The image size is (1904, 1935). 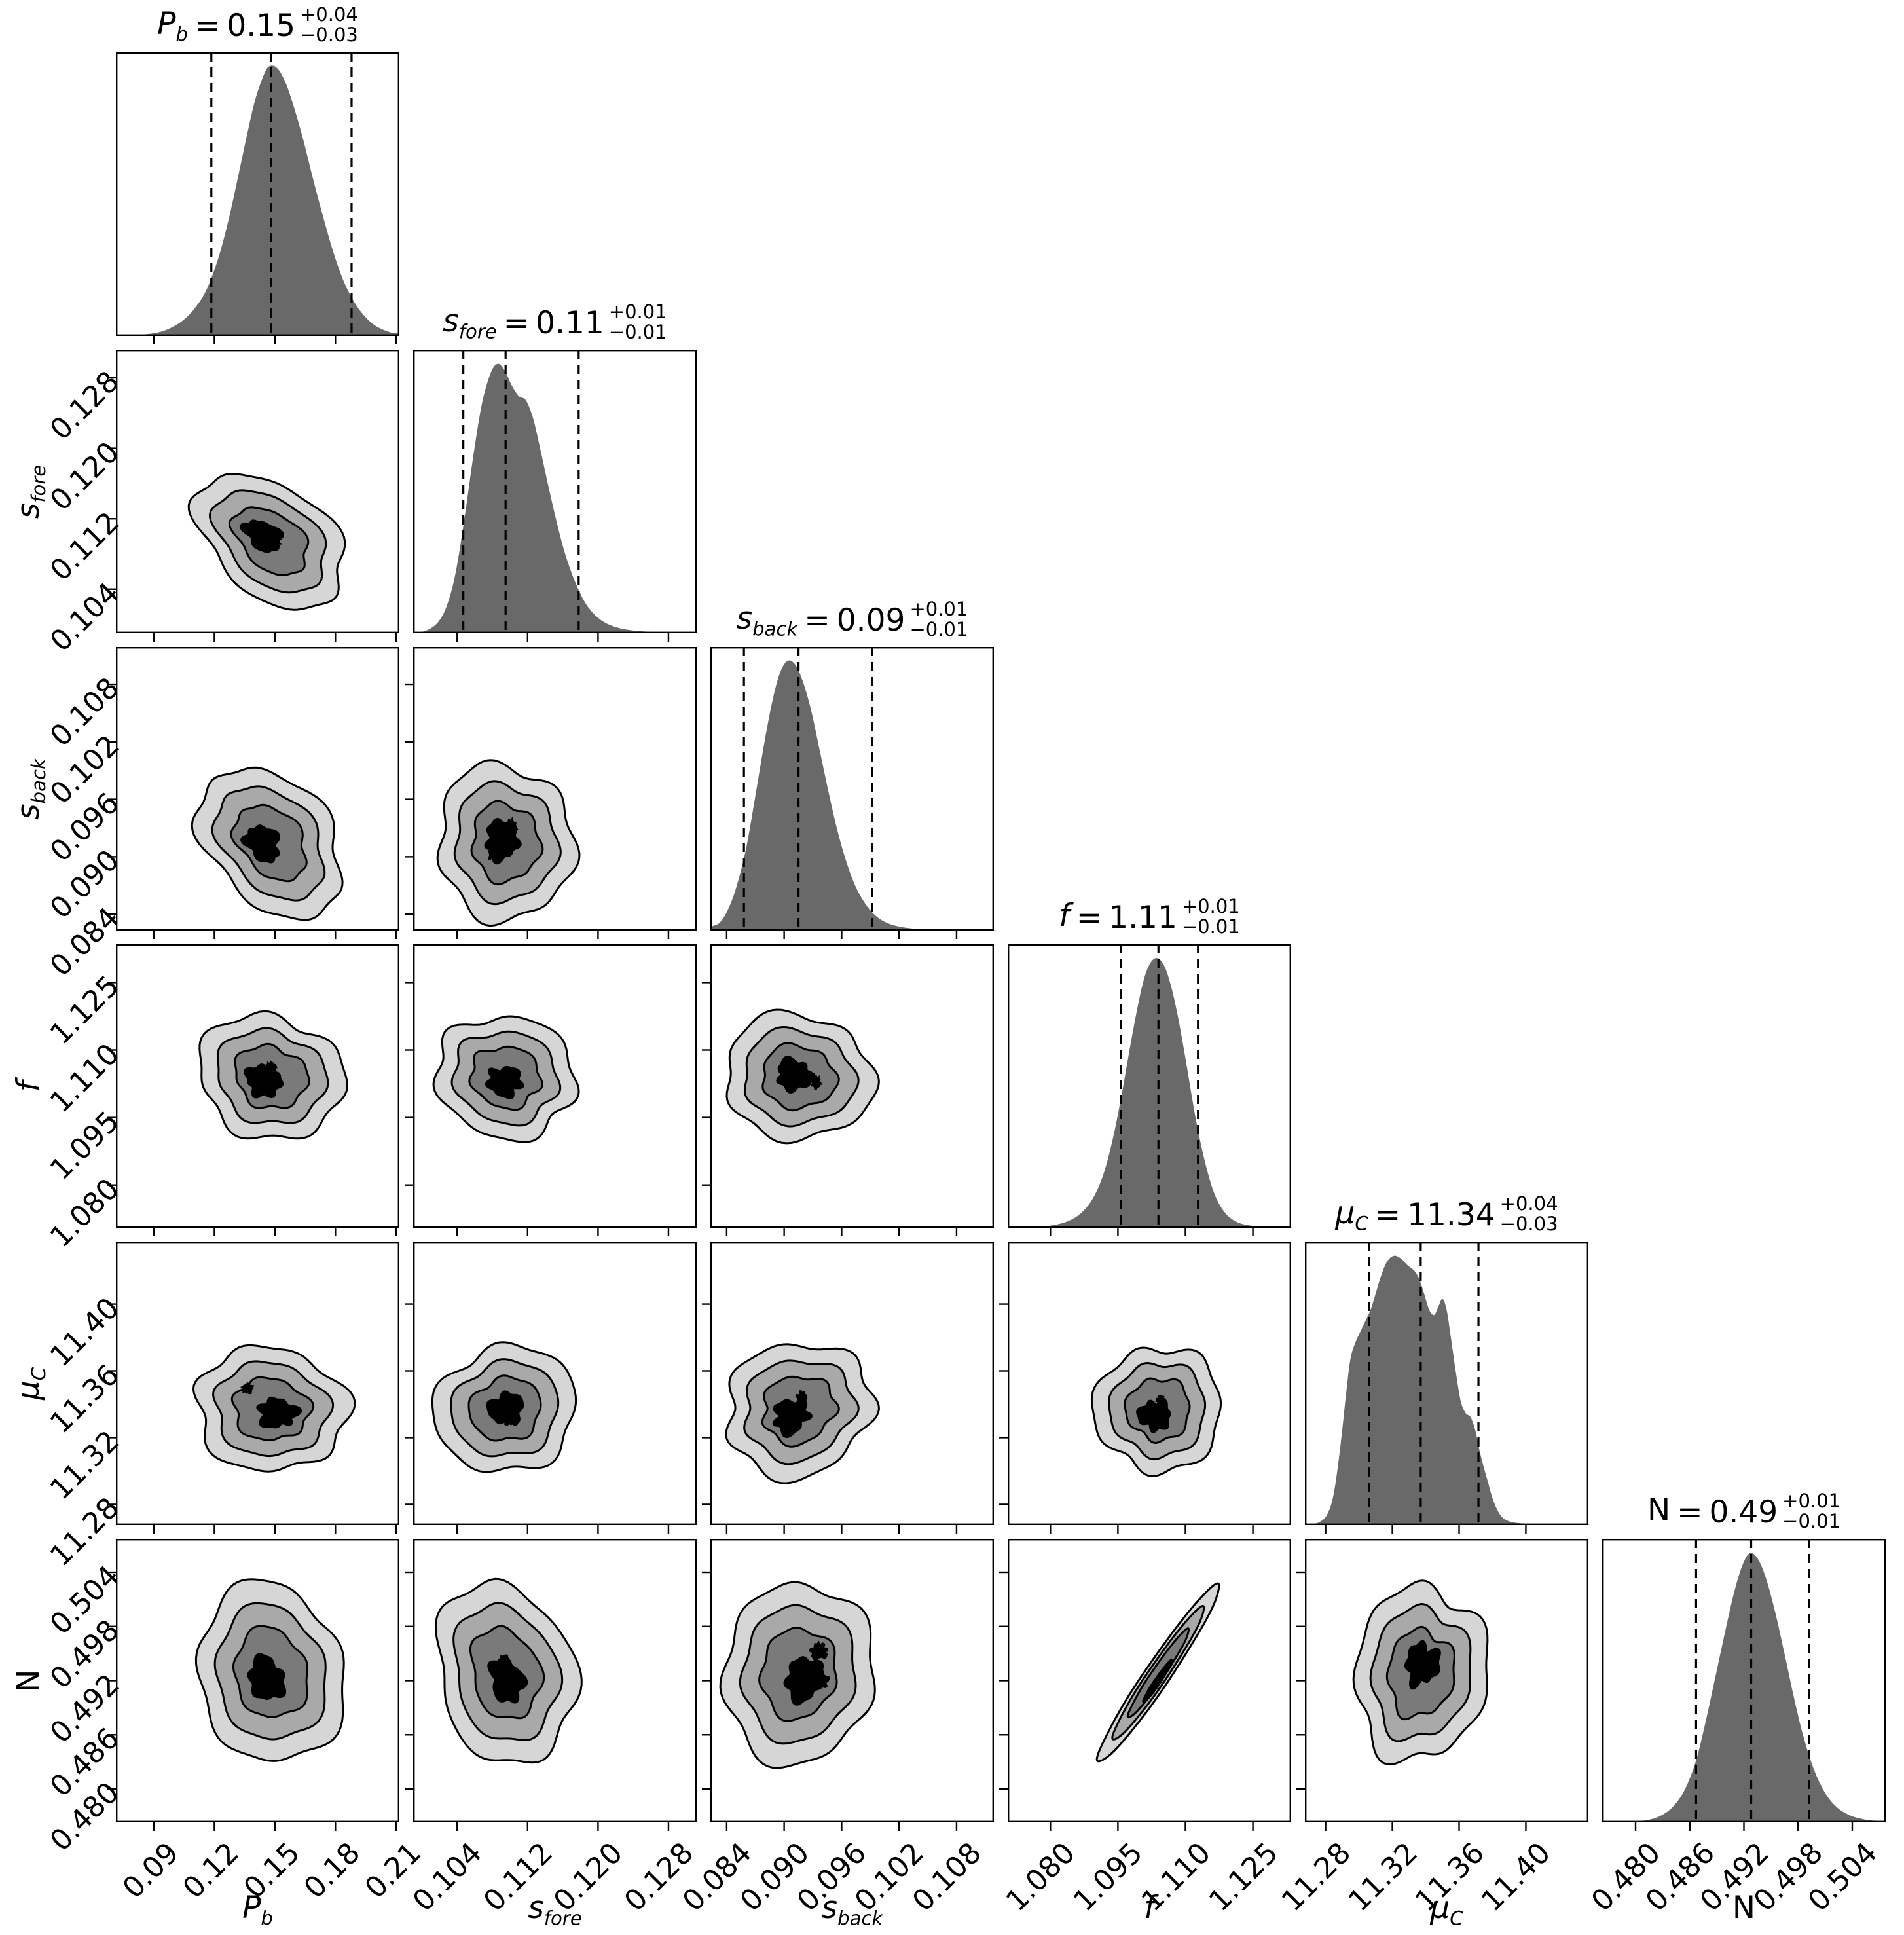 What do you see at coordinates (30, 1383) in the screenshot?
I see `y-axis-label-muC: μC` at bounding box center [30, 1383].